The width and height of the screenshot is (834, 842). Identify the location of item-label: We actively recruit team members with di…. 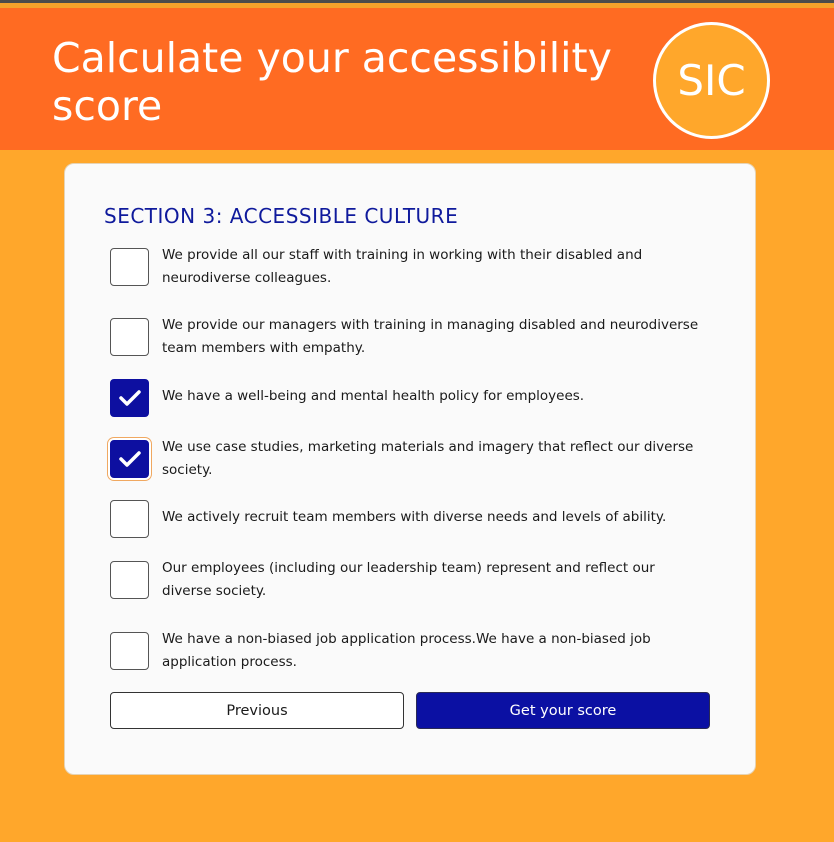
(414, 517).